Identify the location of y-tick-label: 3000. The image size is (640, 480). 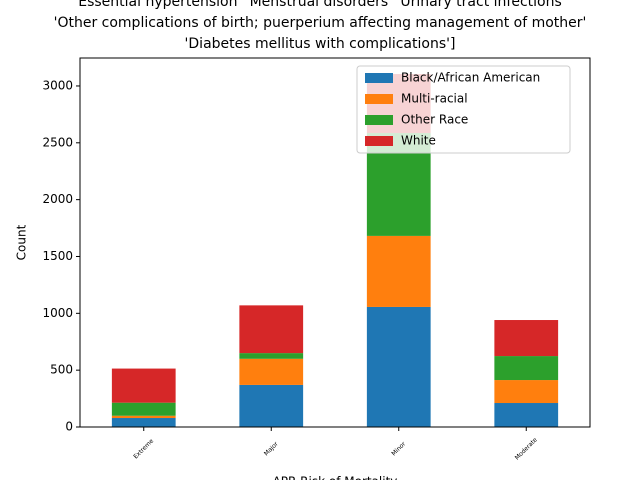
(57, 85).